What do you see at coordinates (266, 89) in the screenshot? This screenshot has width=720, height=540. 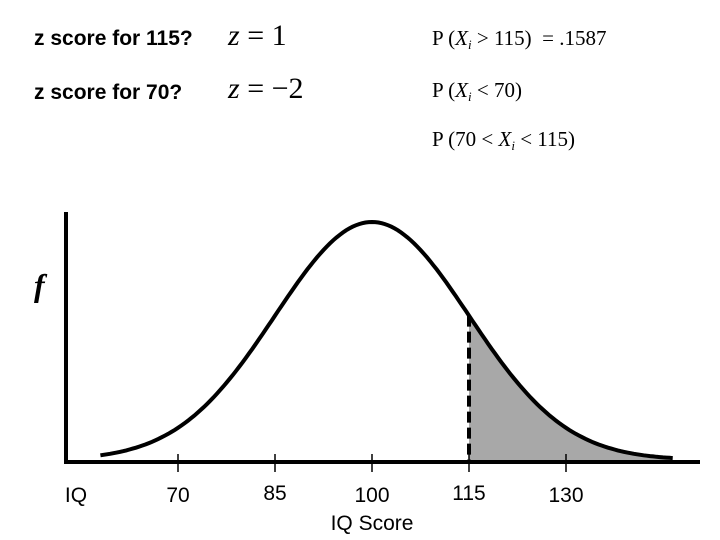 I see `z-equation-70: z = −2` at bounding box center [266, 89].